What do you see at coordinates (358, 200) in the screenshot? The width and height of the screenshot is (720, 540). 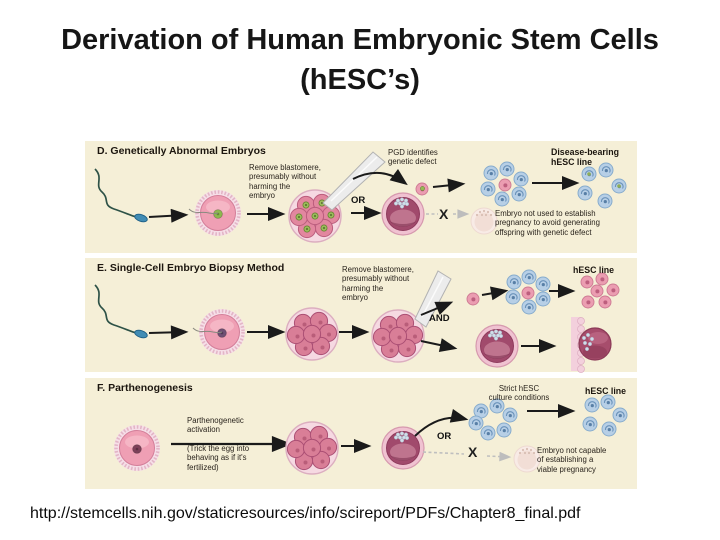 I see `panel-d-or-label: OR` at bounding box center [358, 200].